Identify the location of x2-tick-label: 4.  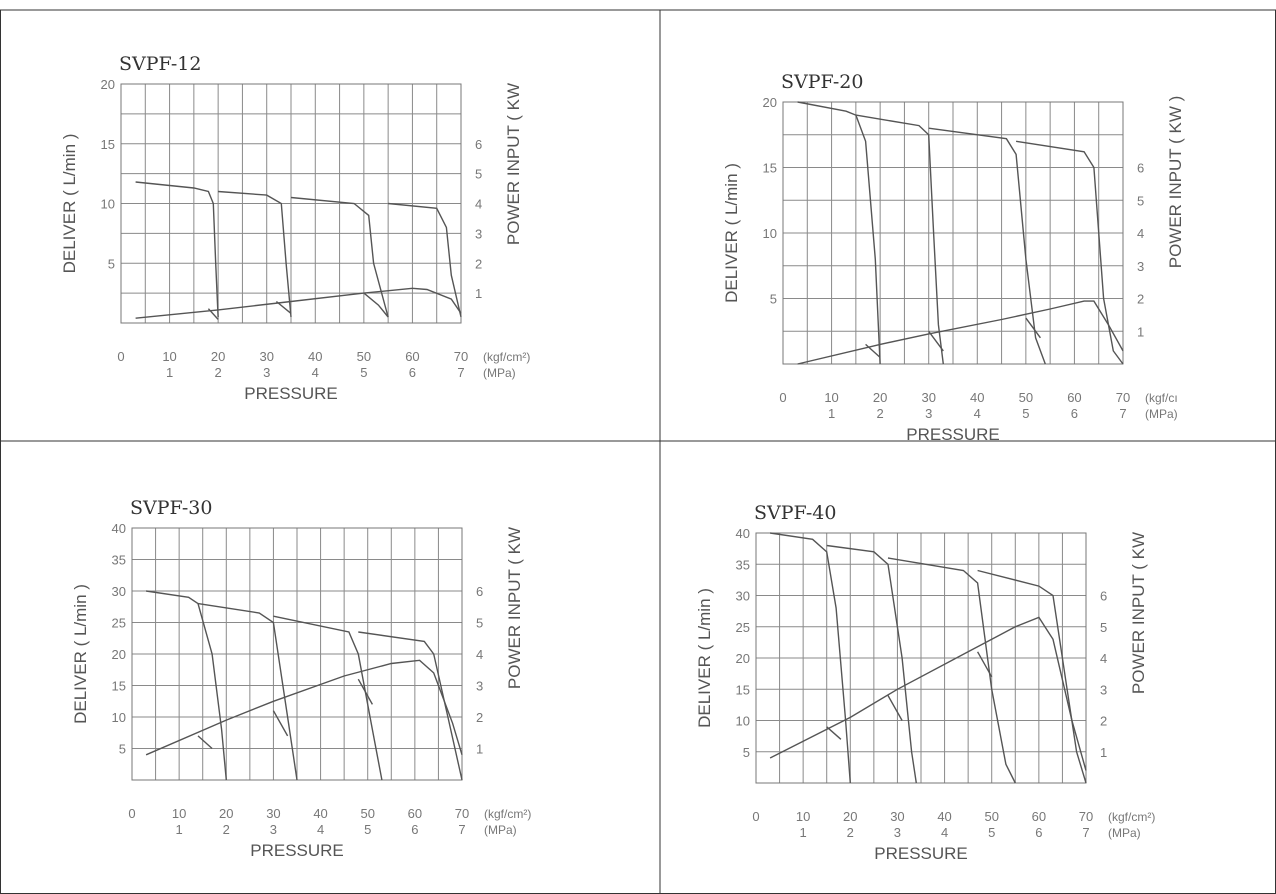
(977, 413).